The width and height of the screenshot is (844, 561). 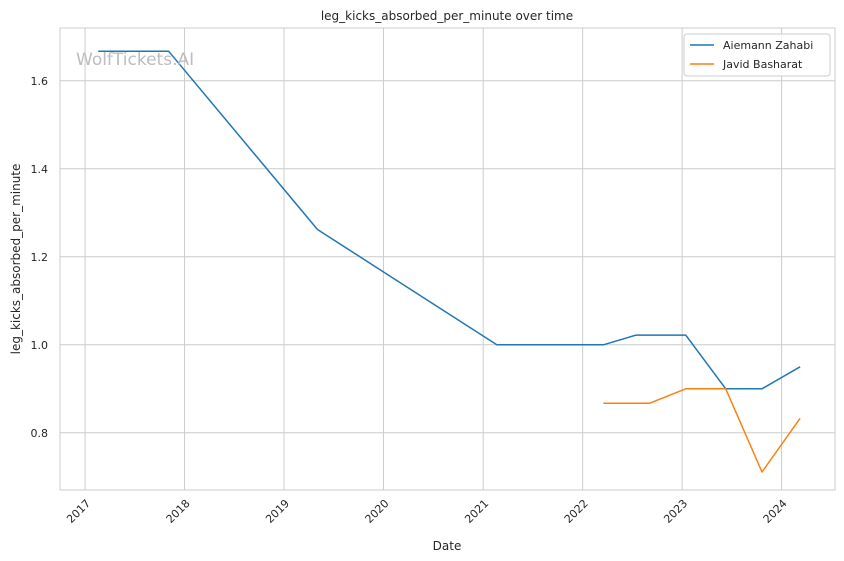 I want to click on x-tick-label: 2020, so click(x=377, y=511).